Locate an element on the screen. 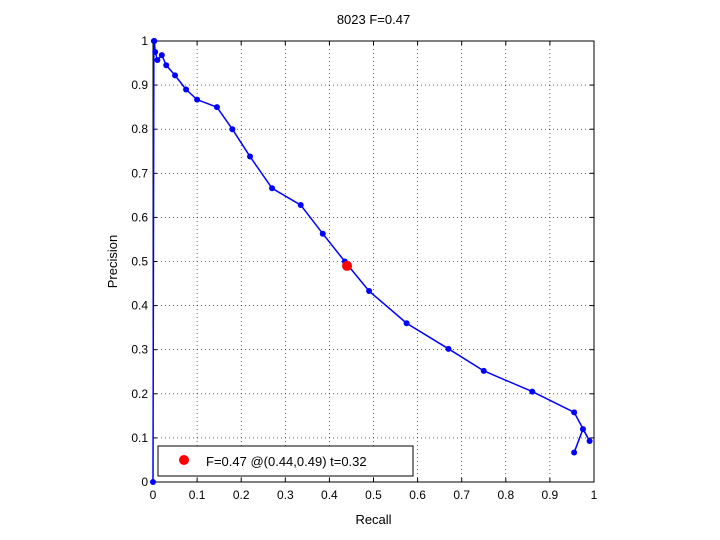 Image resolution: width=720 pixels, height=540 pixels. y-tick-label: 0.4 is located at coordinates (139, 306).